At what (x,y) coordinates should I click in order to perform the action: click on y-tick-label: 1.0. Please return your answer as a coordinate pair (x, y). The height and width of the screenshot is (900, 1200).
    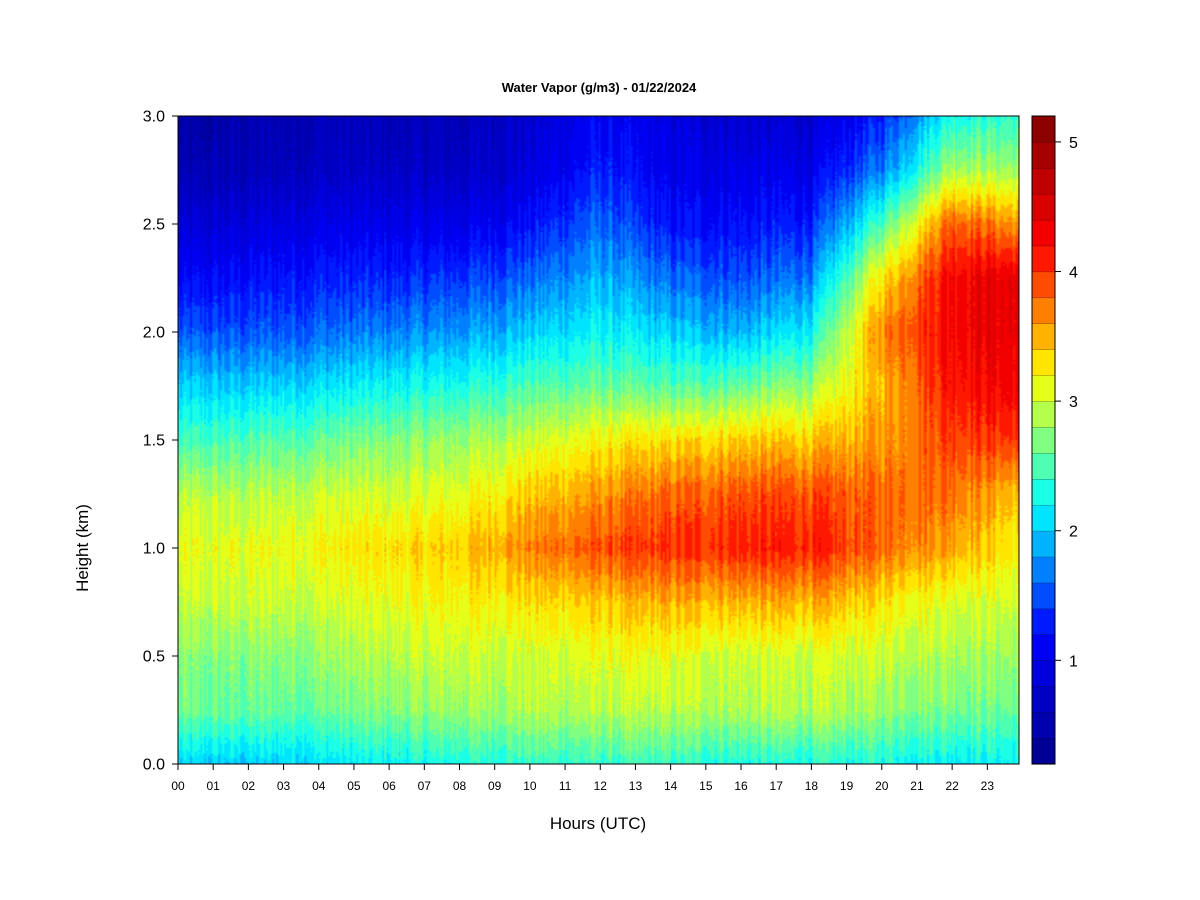
    Looking at the image, I should click on (154, 549).